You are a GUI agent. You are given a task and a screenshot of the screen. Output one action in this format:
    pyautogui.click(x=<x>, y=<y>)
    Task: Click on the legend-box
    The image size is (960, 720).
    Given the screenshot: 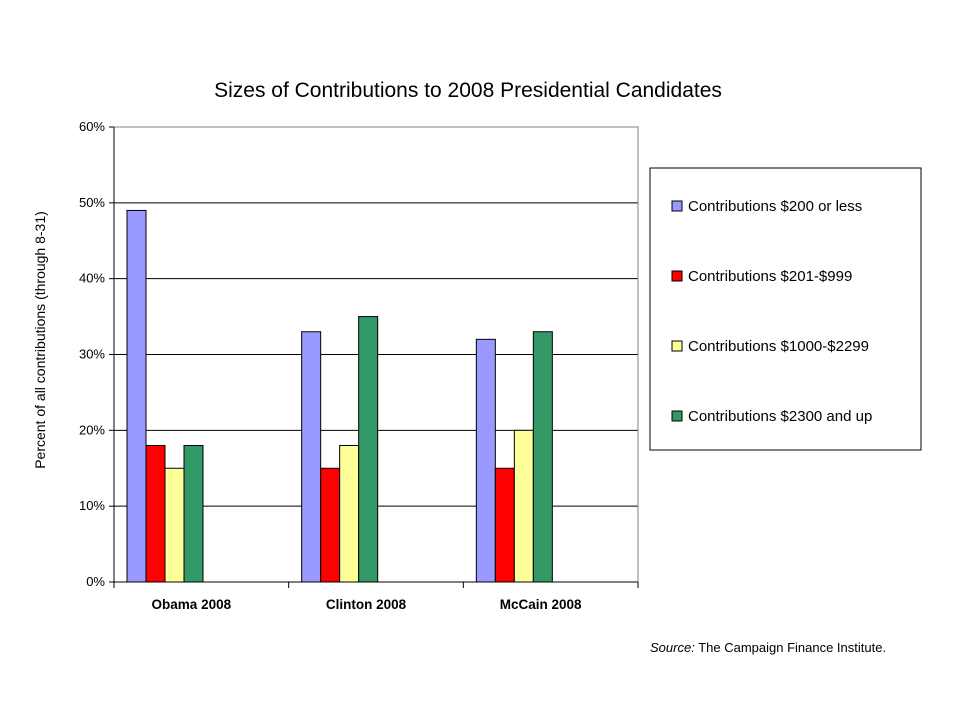 What is the action you would take?
    pyautogui.click(x=785, y=309)
    